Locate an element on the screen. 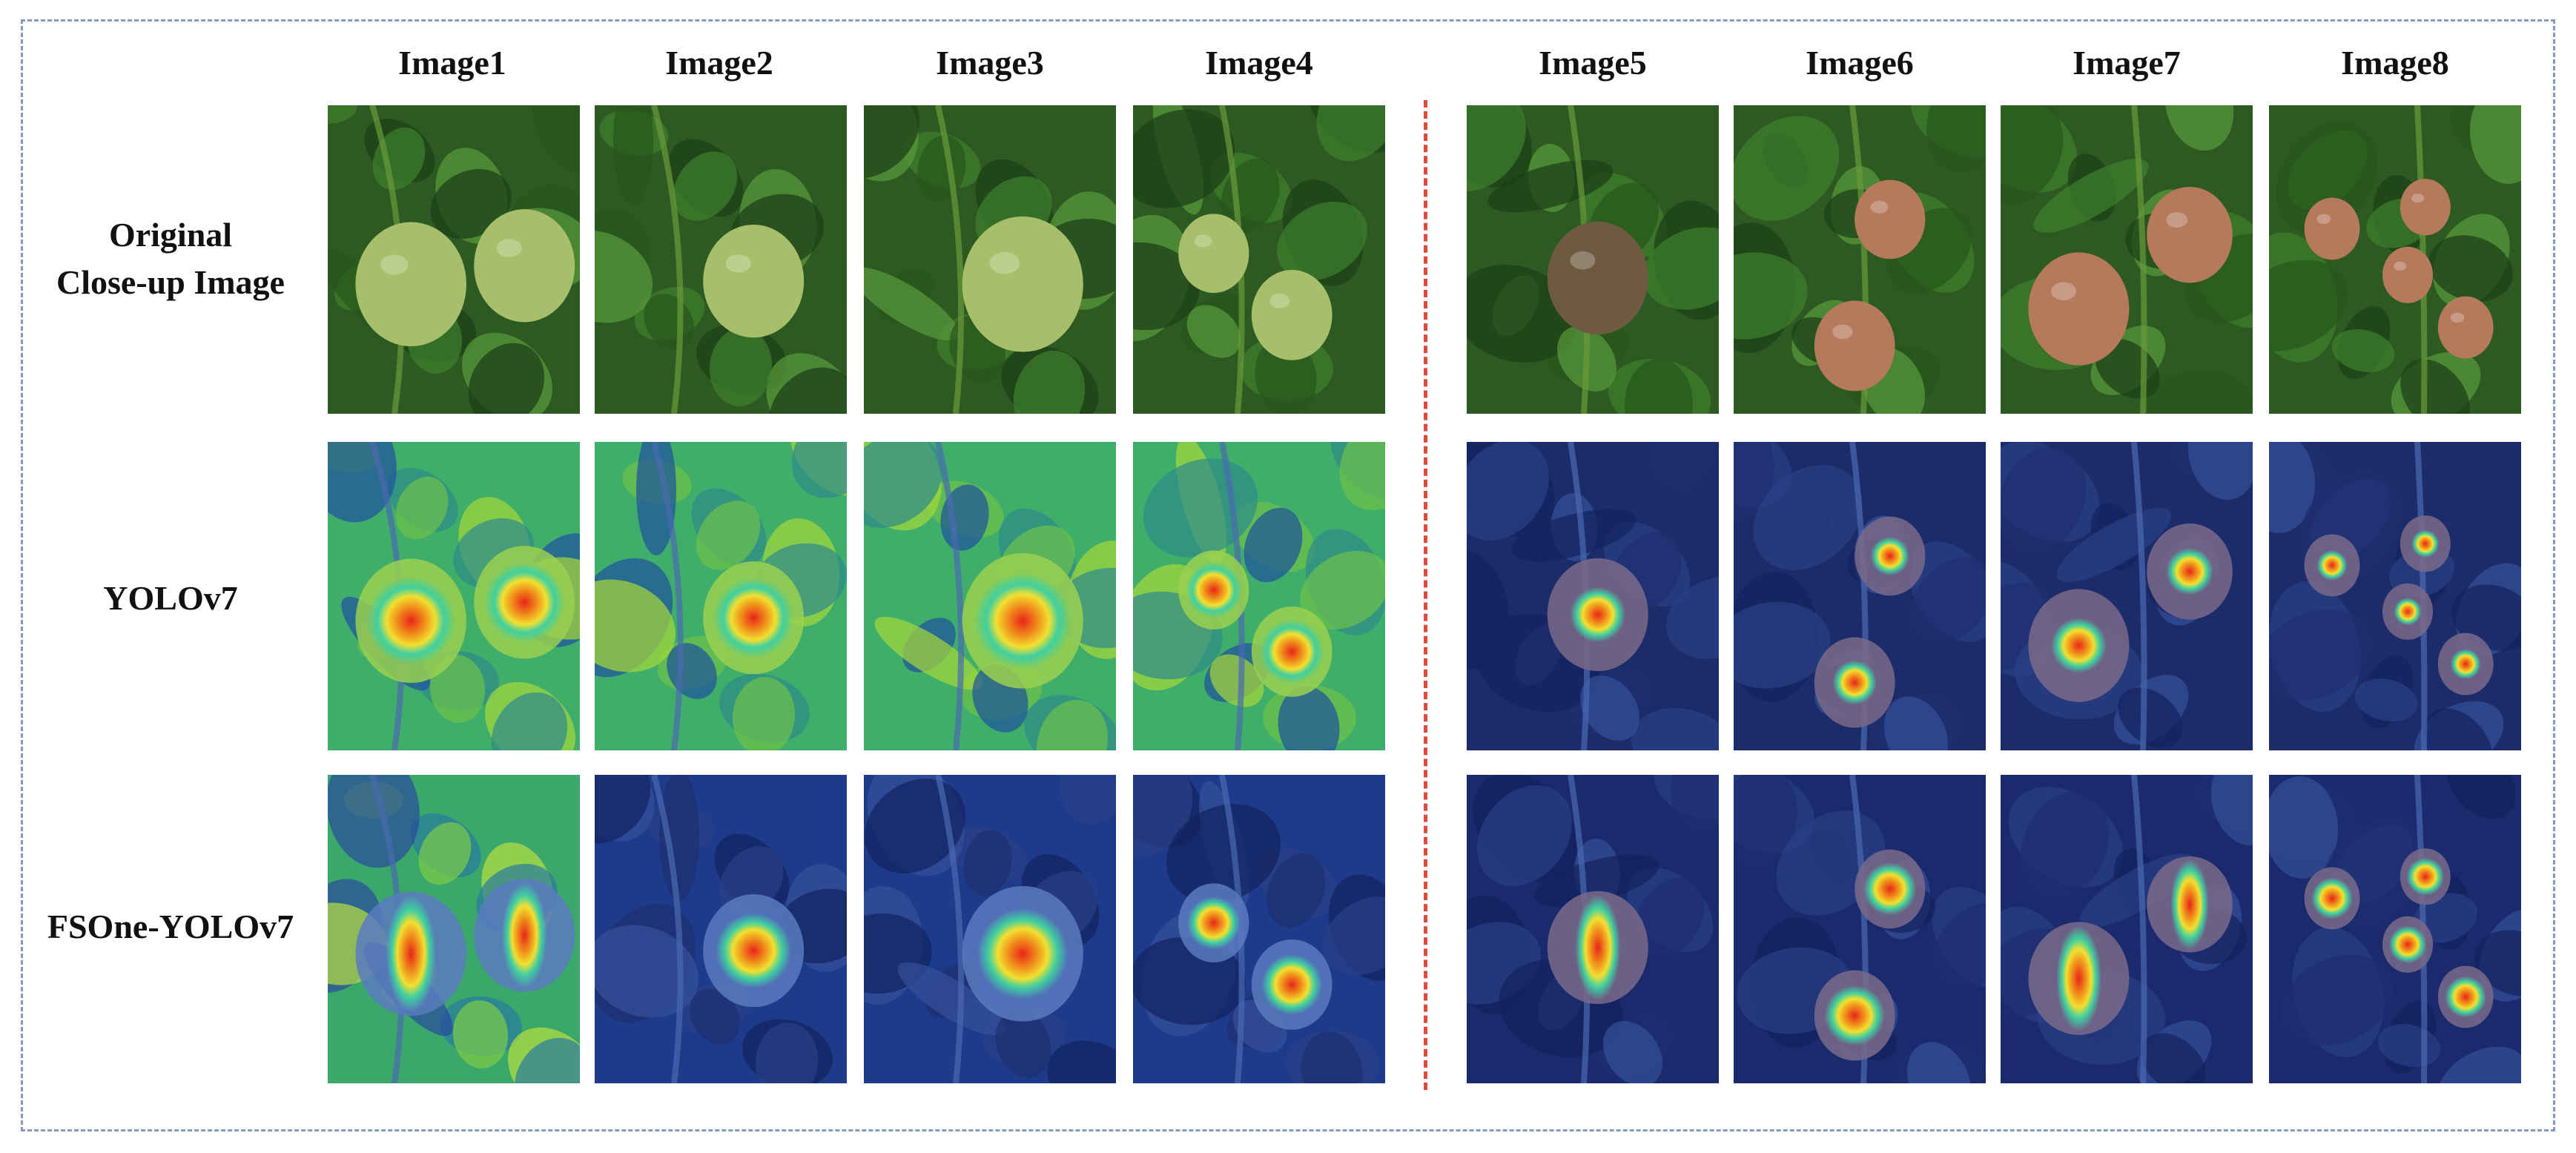 The width and height of the screenshot is (2576, 1153). photo-tile-image8 is located at coordinates (2395, 259).